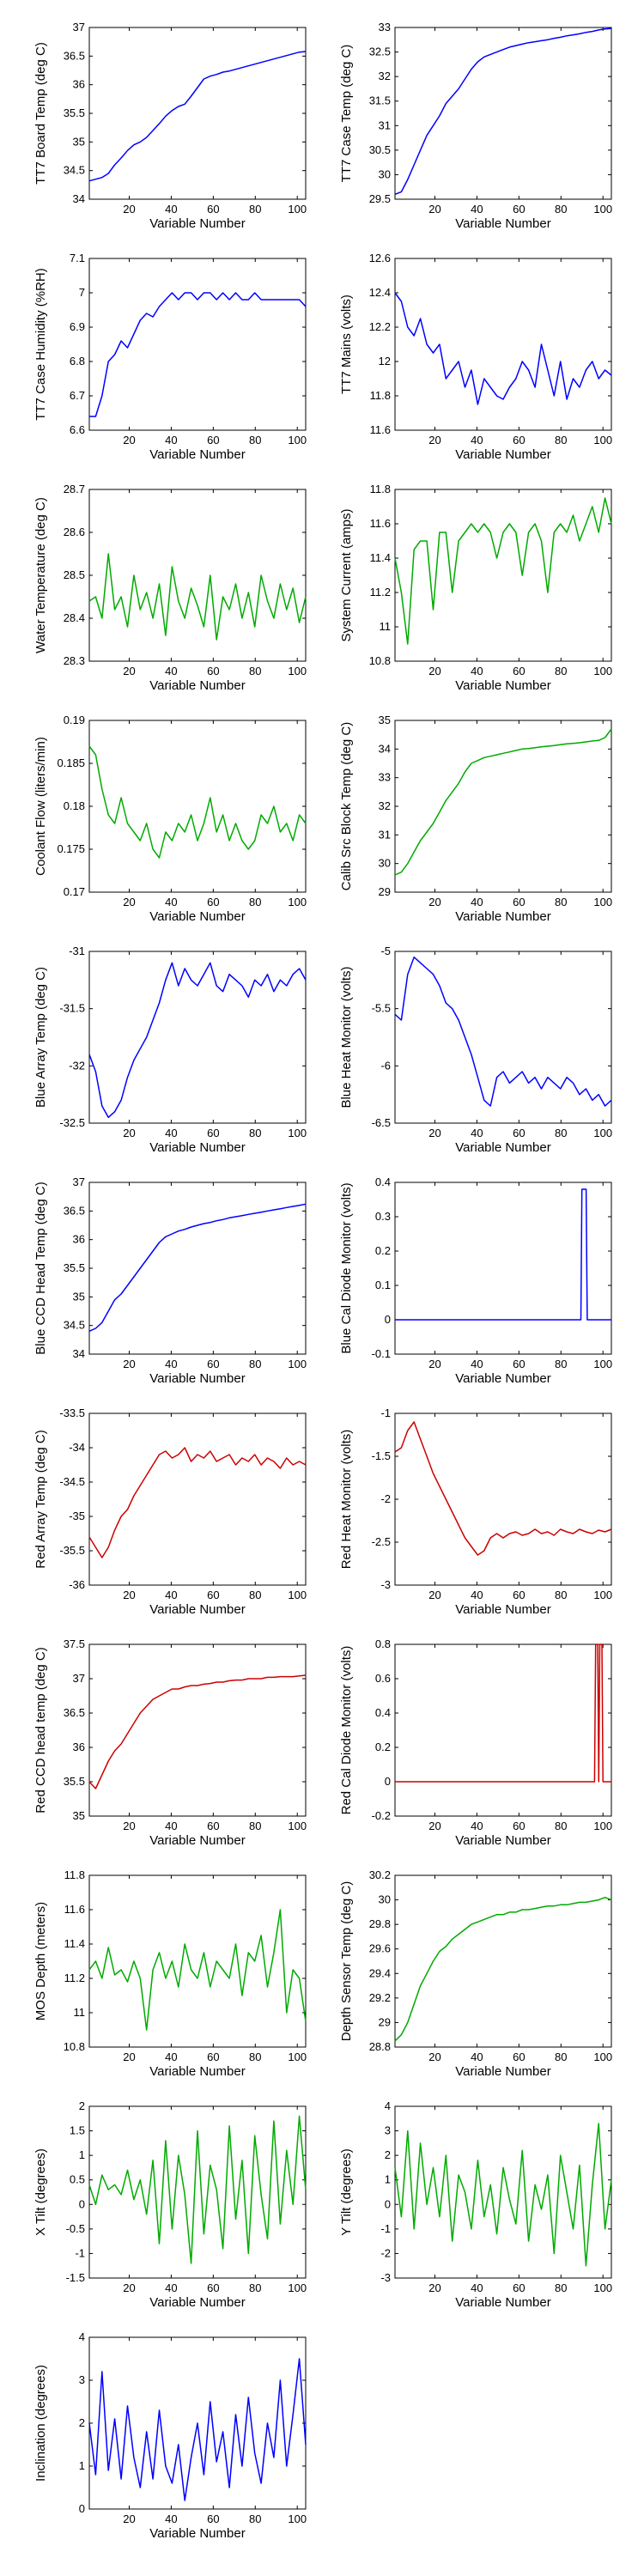  What do you see at coordinates (74, 1977) in the screenshot?
I see `y-tick-label: 11.2` at bounding box center [74, 1977].